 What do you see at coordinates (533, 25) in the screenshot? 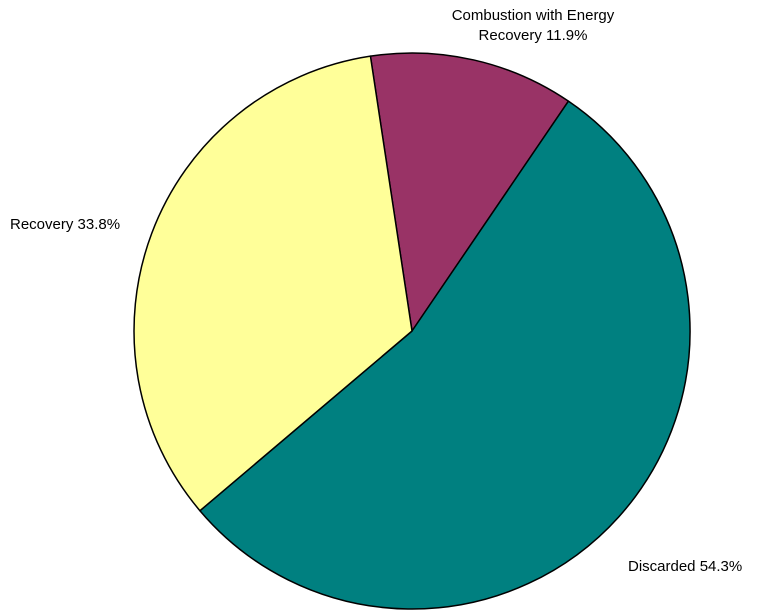
I see `pie-label-combustion-with-energy-recovery: Combustion with Energy Recovery 11.9%` at bounding box center [533, 25].